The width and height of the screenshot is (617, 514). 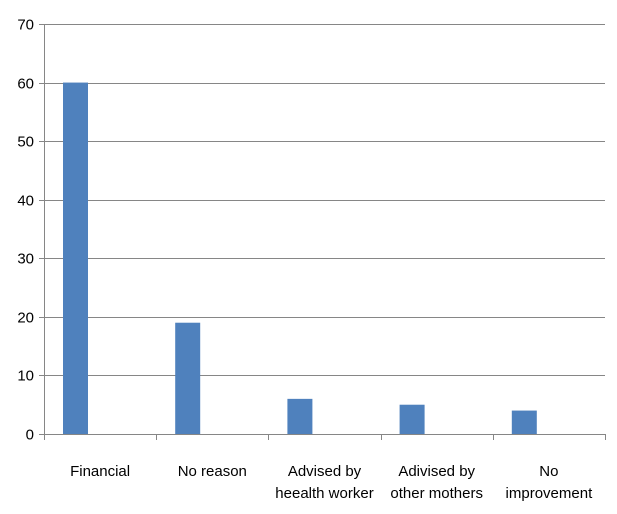 What do you see at coordinates (30, 435) in the screenshot?
I see `y-tick-label: 0` at bounding box center [30, 435].